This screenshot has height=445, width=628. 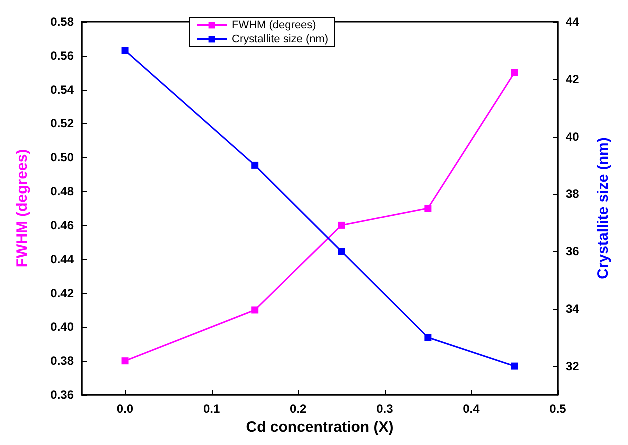 I want to click on x-tick-label: 0.1, so click(x=211, y=409).